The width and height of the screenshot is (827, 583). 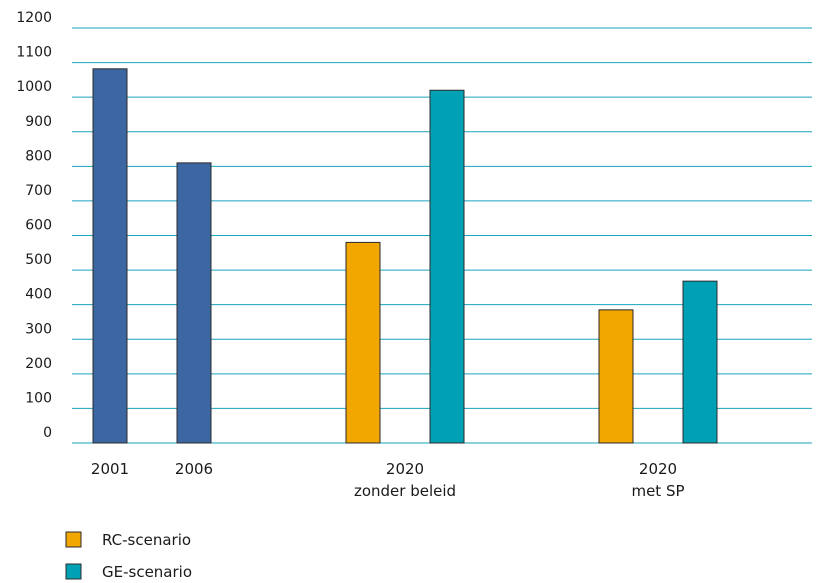 What do you see at coordinates (47, 433) in the screenshot?
I see `y-tick-label: 0` at bounding box center [47, 433].